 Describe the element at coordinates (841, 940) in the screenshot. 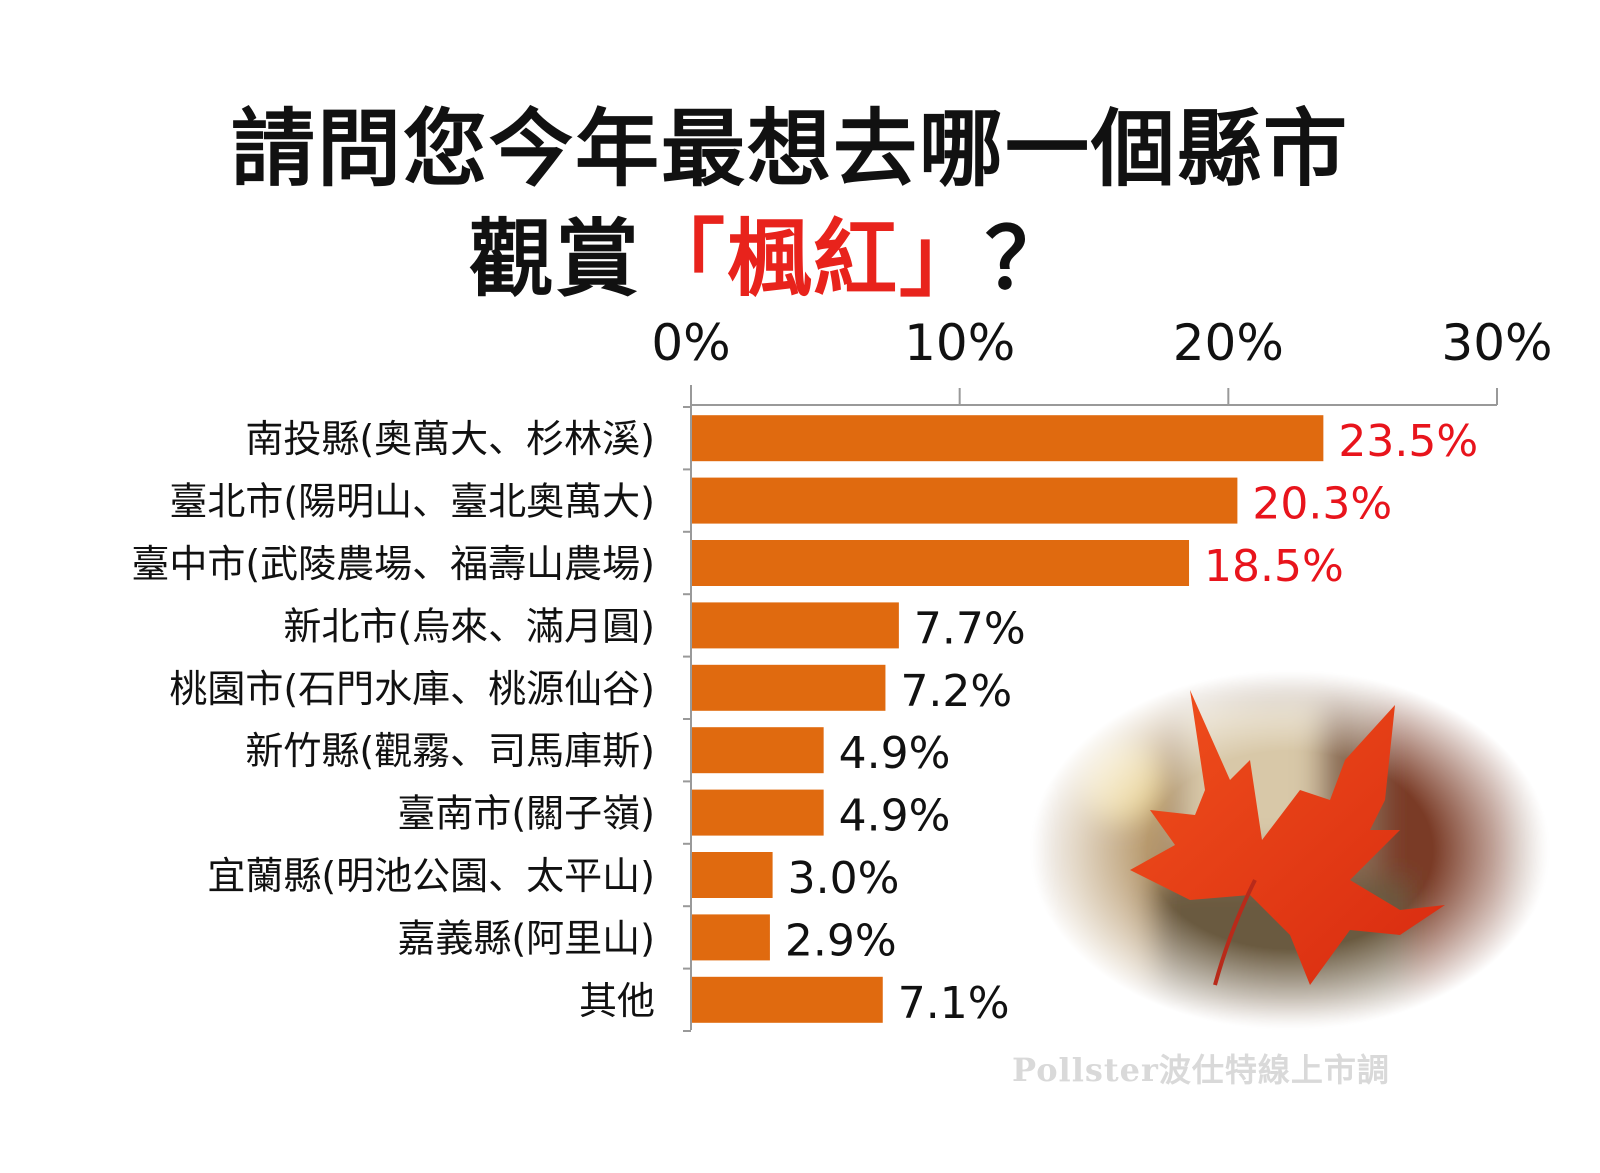

I see `value-label: 2.9%` at that location.